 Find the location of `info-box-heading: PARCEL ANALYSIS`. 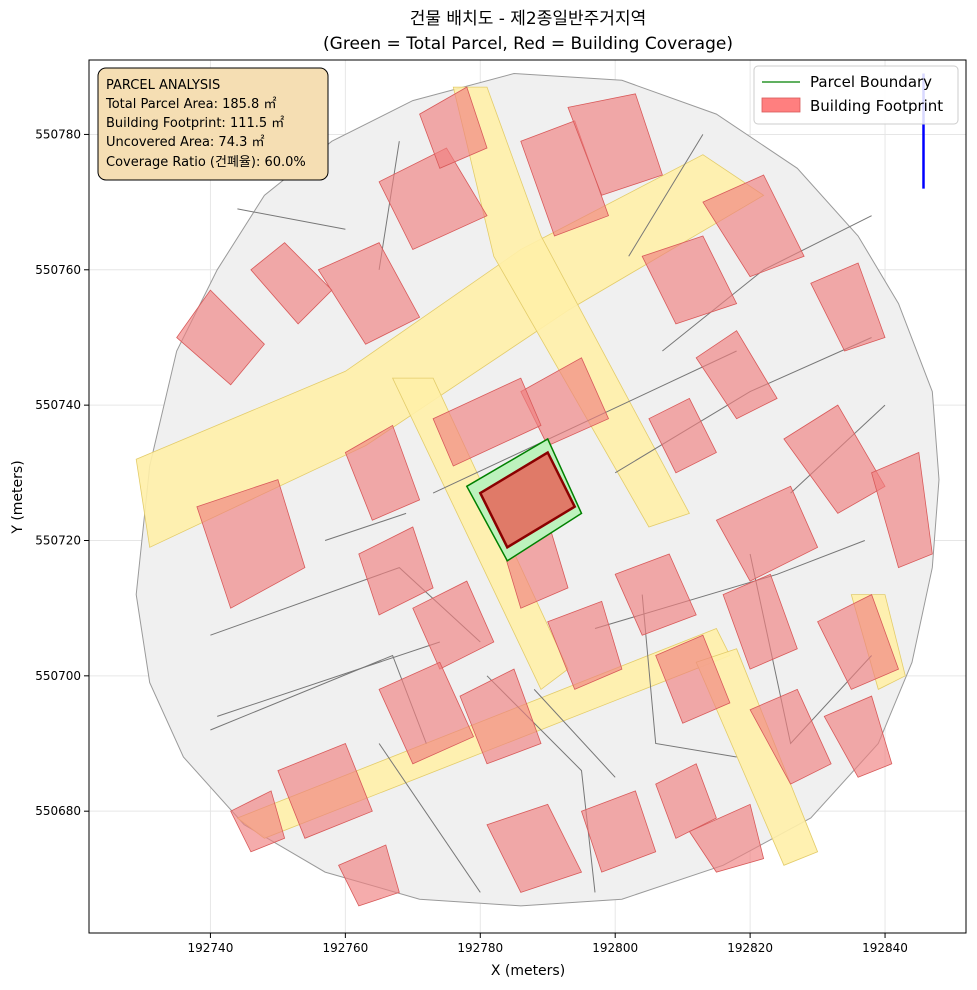

info-box-heading: PARCEL ANALYSIS is located at coordinates (163, 85).